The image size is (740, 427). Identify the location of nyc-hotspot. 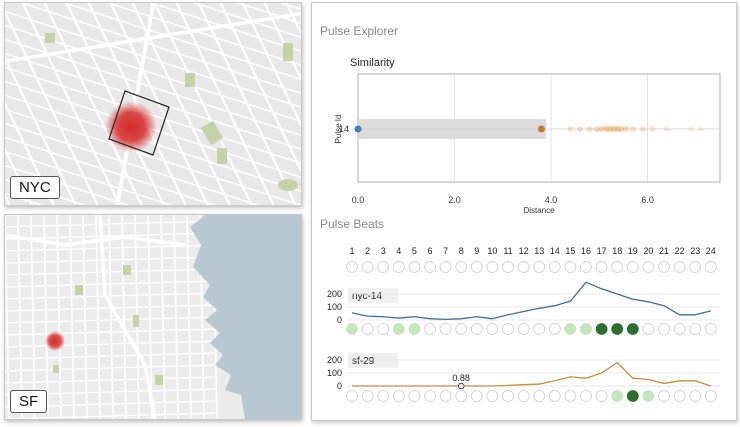
(131, 127).